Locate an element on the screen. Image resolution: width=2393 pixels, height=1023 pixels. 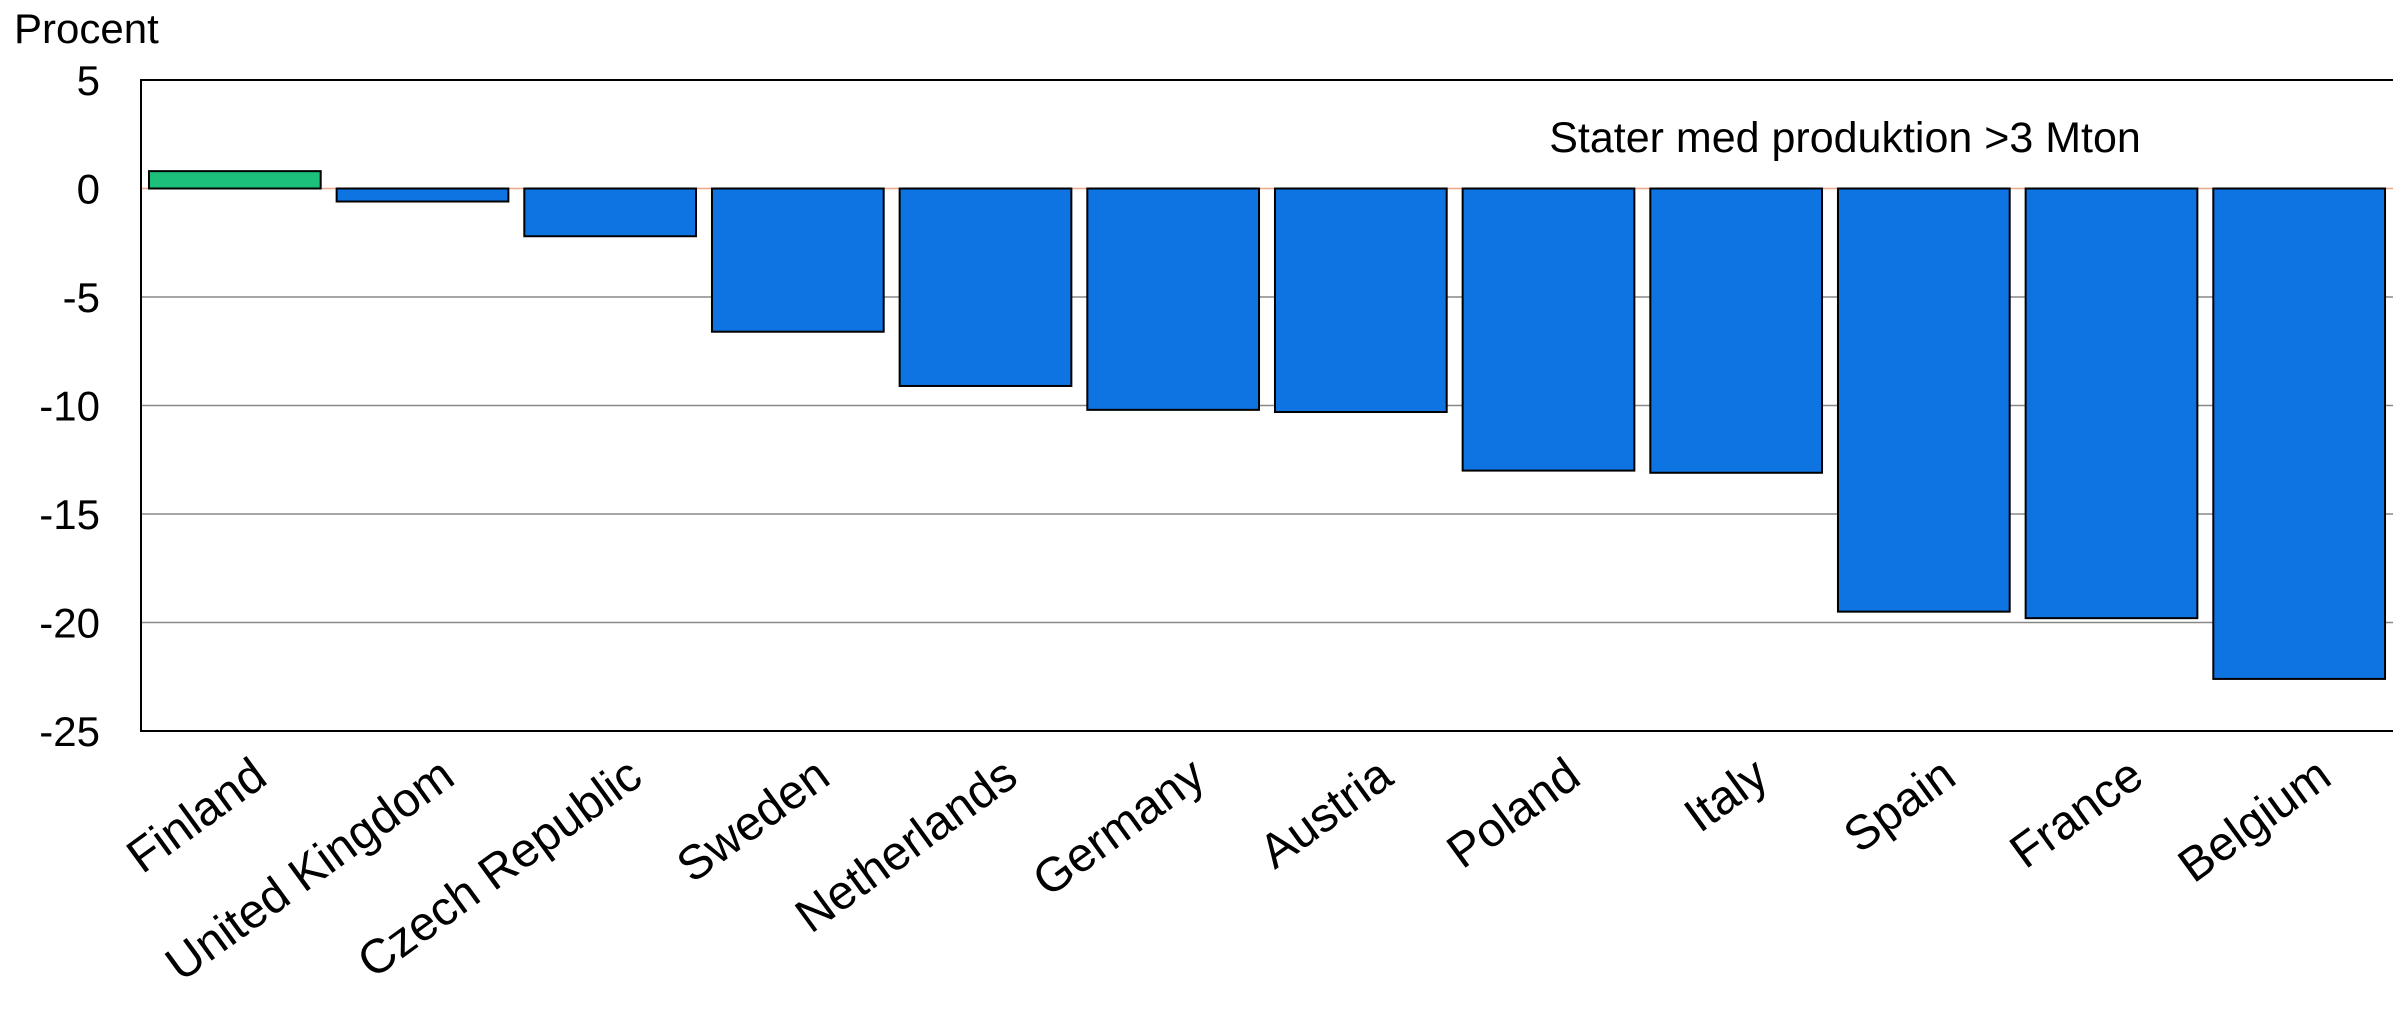
category-label: Sweden is located at coordinates (753, 820).